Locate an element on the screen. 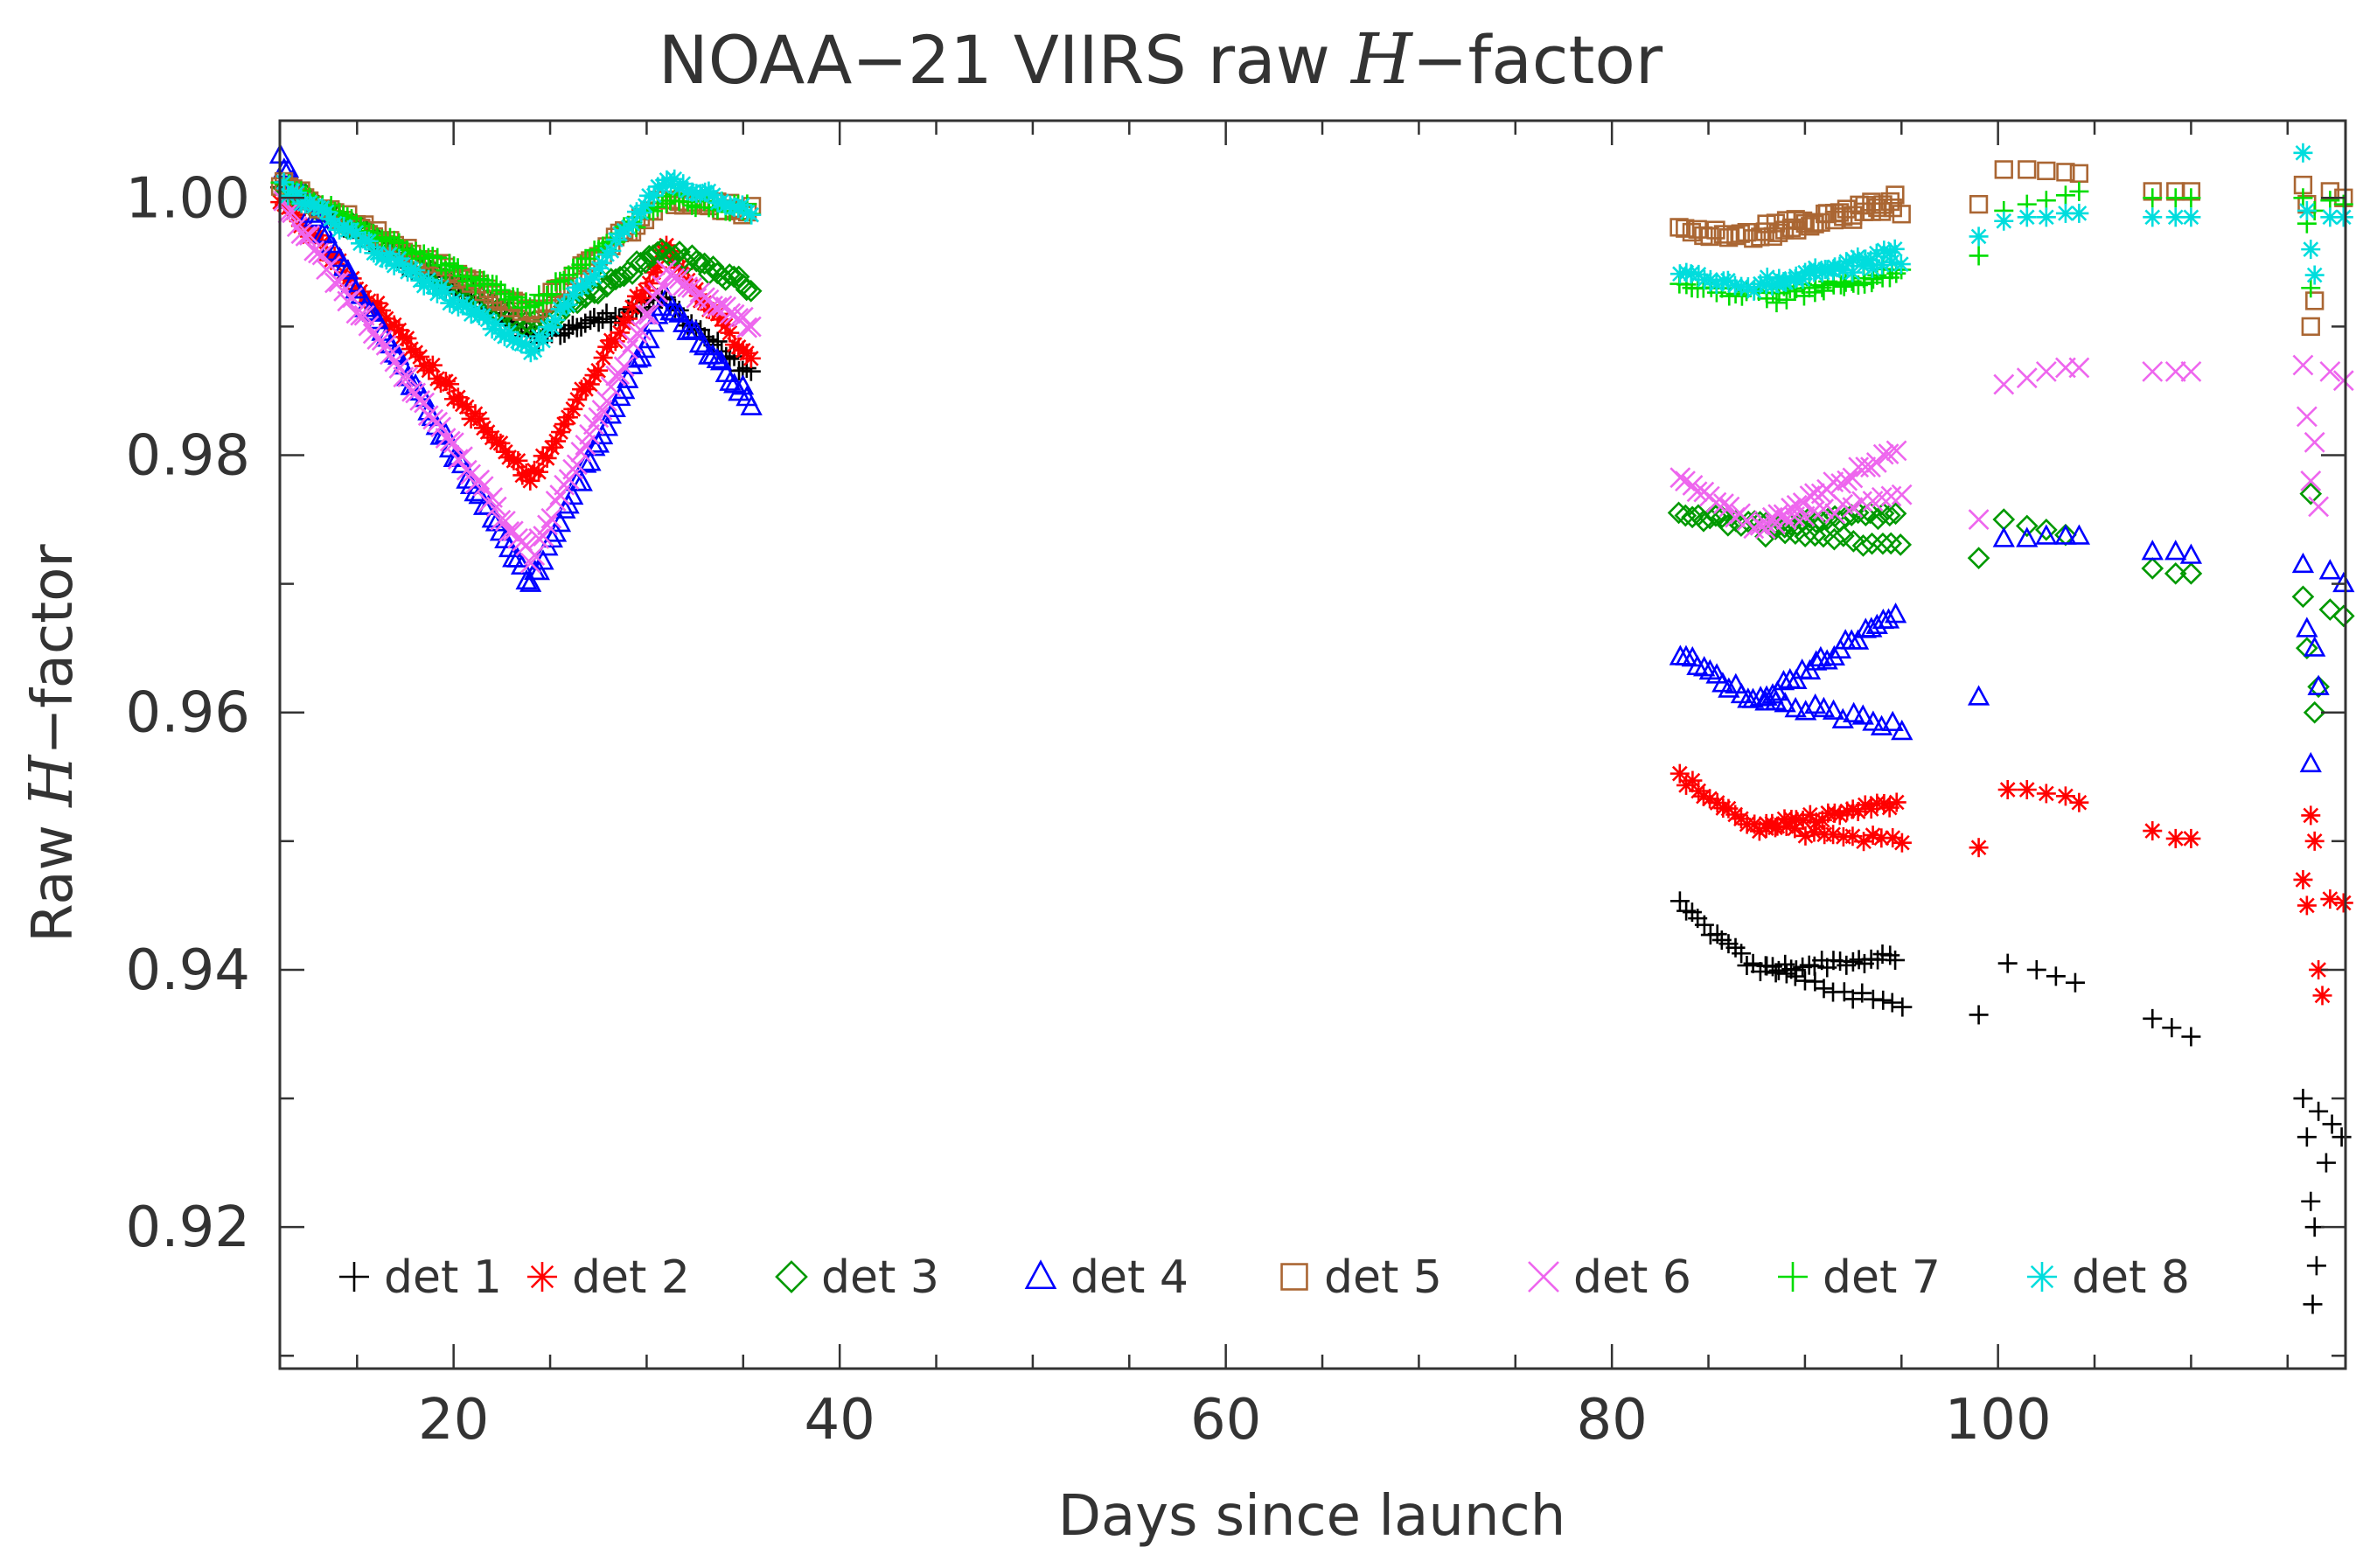  x-tick-label: 100 is located at coordinates (1999, 1420).